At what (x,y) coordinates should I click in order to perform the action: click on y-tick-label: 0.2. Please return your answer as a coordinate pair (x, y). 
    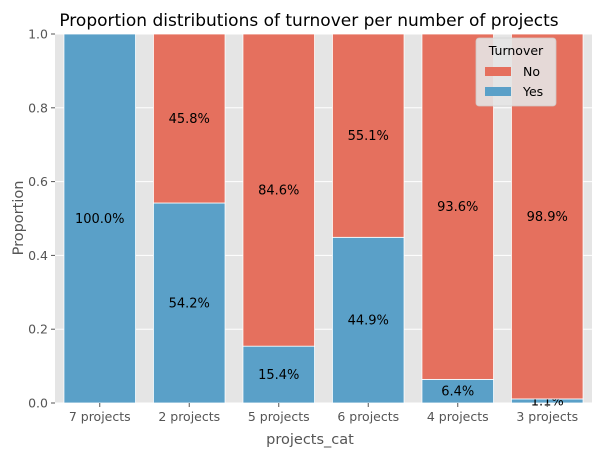
    Looking at the image, I should click on (38, 329).